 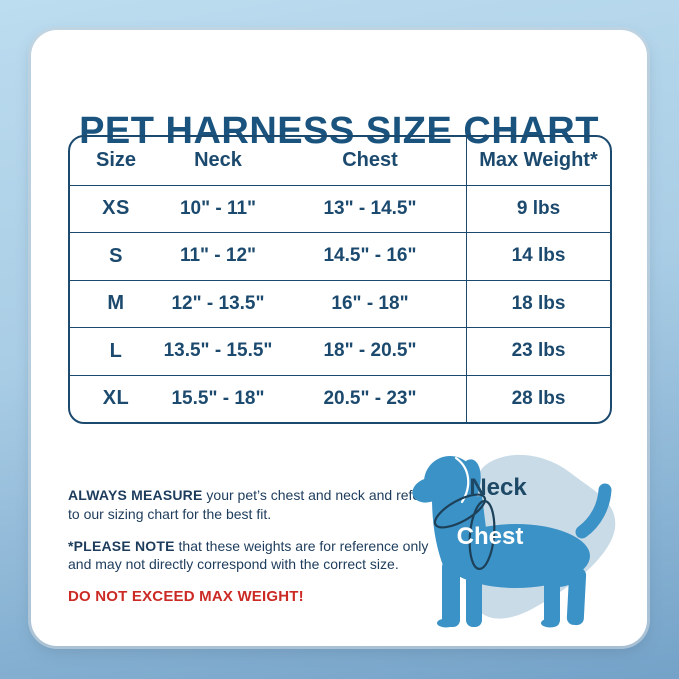 I want to click on dog-measurement-diagram: Neck Chest, so click(x=514, y=541).